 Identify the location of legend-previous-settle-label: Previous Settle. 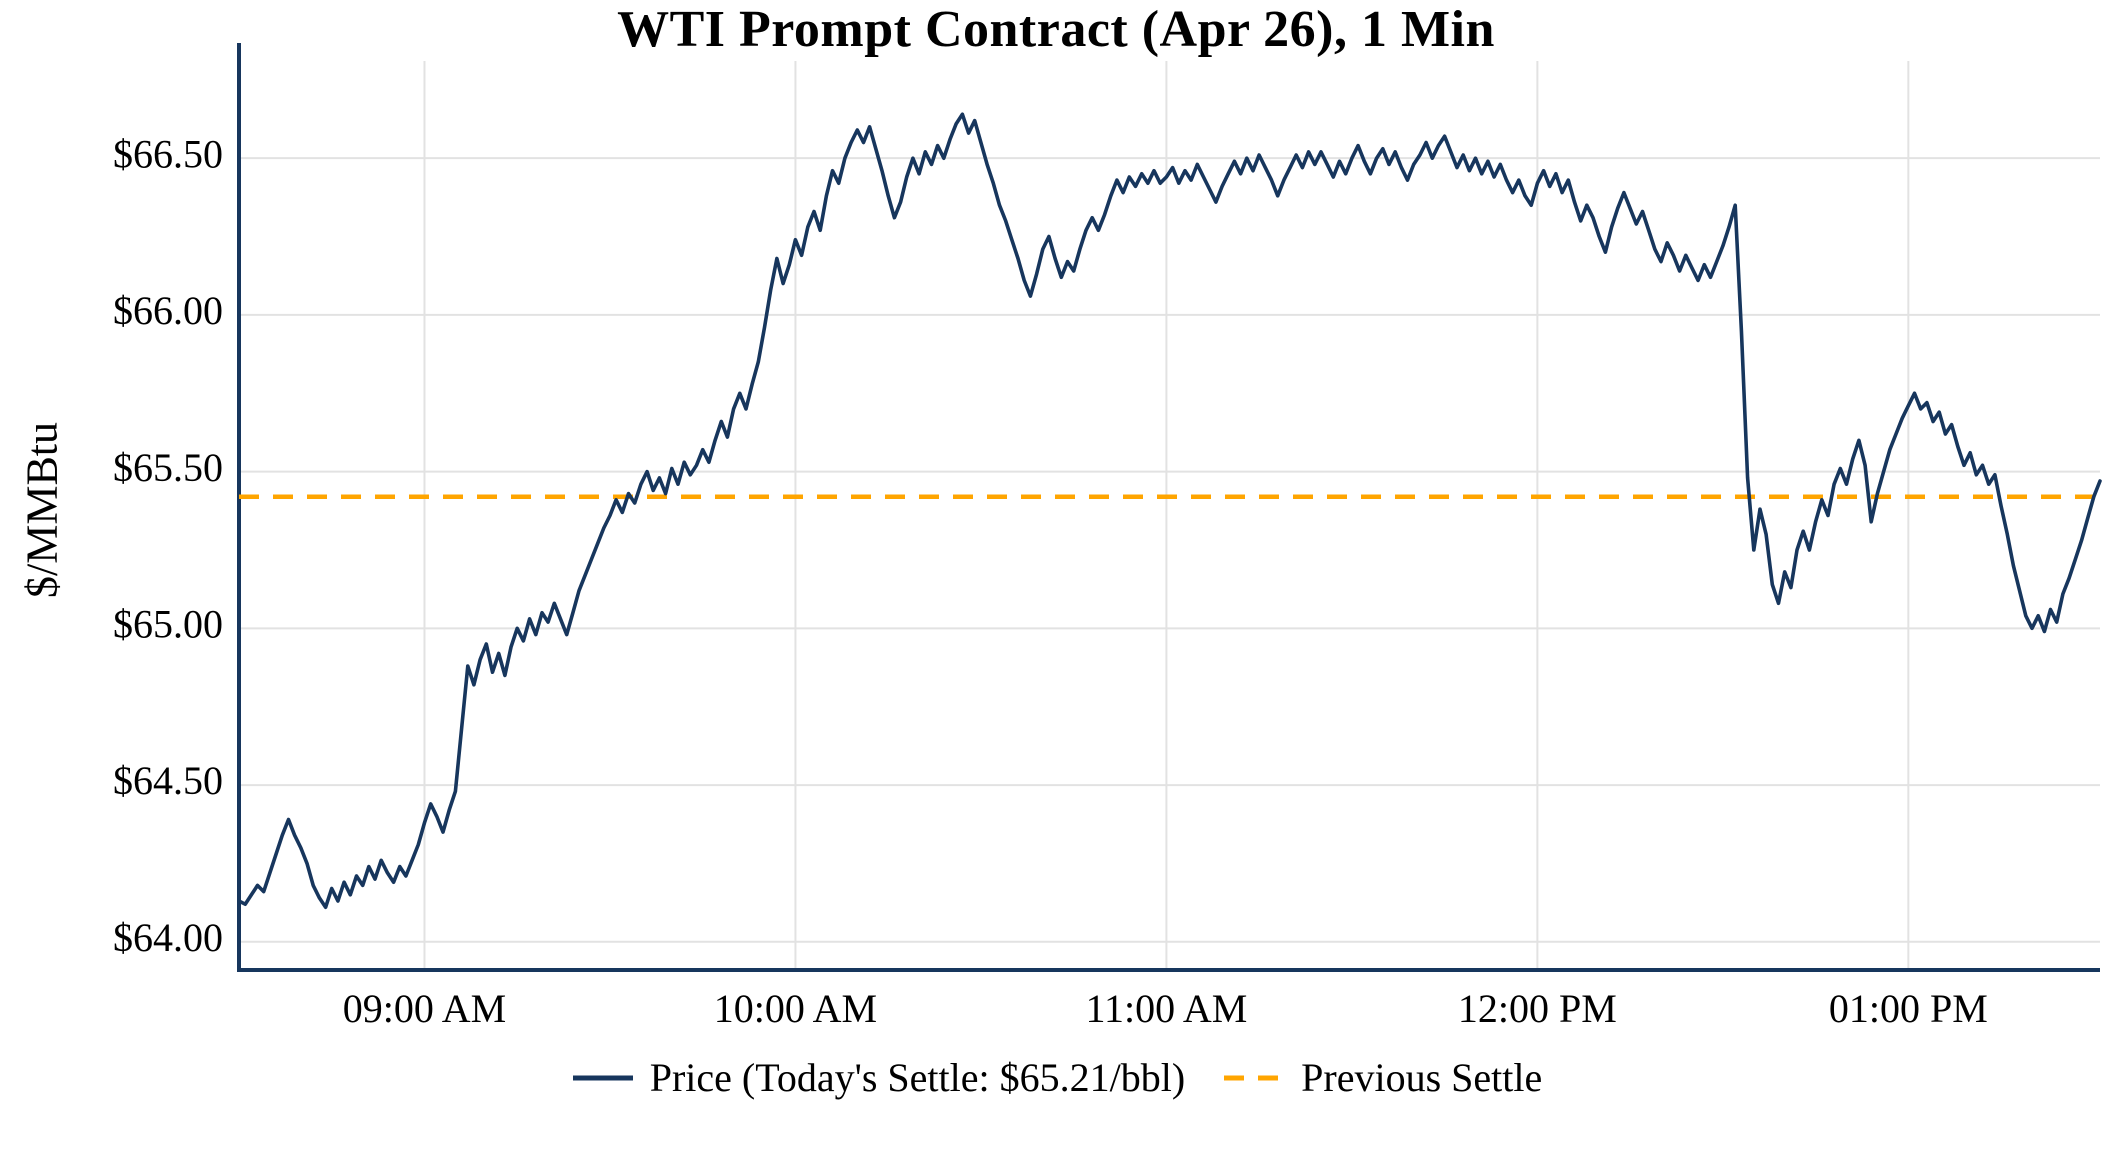
(1422, 1077).